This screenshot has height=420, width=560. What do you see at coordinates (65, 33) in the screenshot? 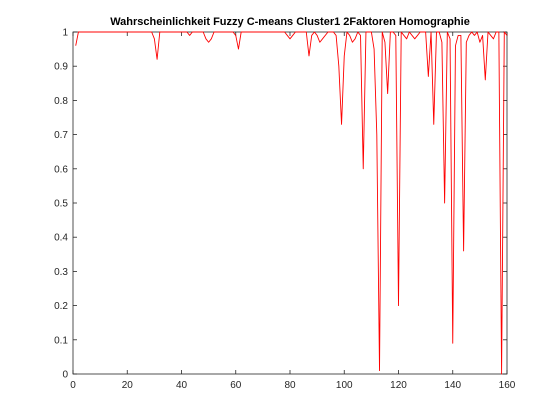
I see `y-tick-label: 1` at bounding box center [65, 33].